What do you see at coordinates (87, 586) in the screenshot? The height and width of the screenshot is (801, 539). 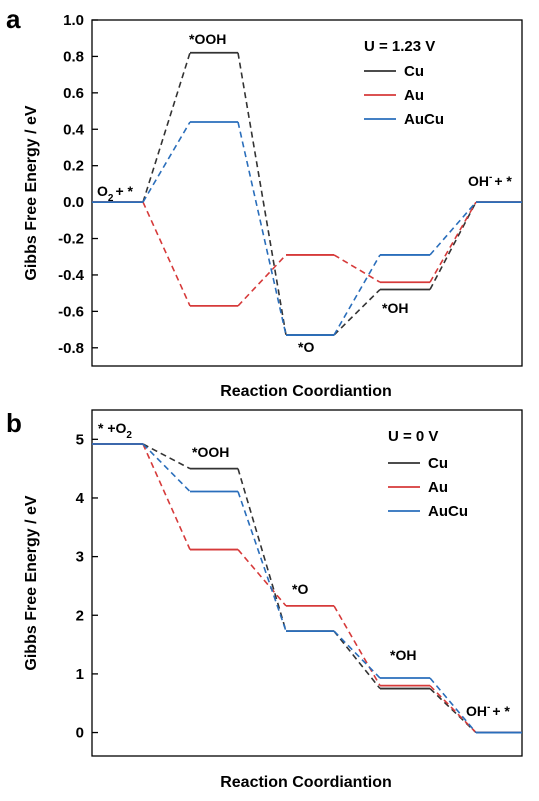 I see `panel-b-y-ticks: 5 4 3 2 1 0` at bounding box center [87, 586].